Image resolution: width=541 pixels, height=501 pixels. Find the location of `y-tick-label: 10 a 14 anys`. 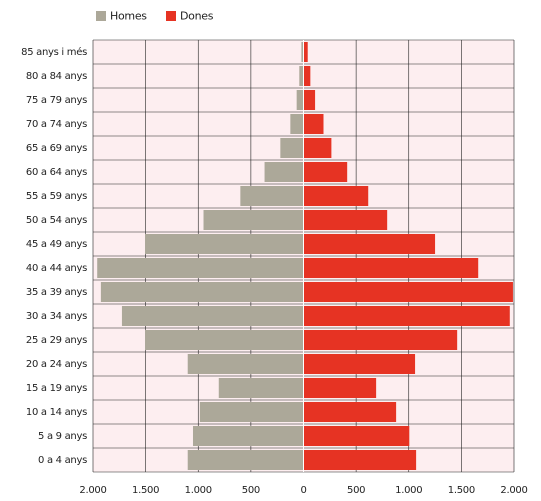

y-tick-label: 10 a 14 anys is located at coordinates (56, 412).